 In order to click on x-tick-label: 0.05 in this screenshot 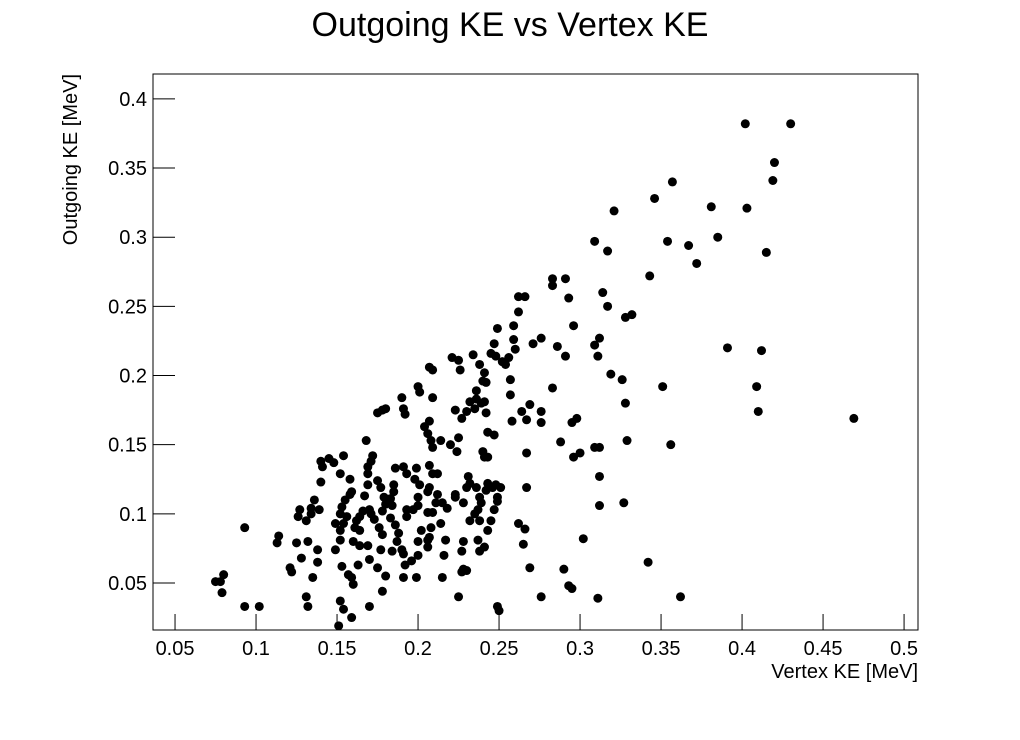, I will do `click(175, 649)`.